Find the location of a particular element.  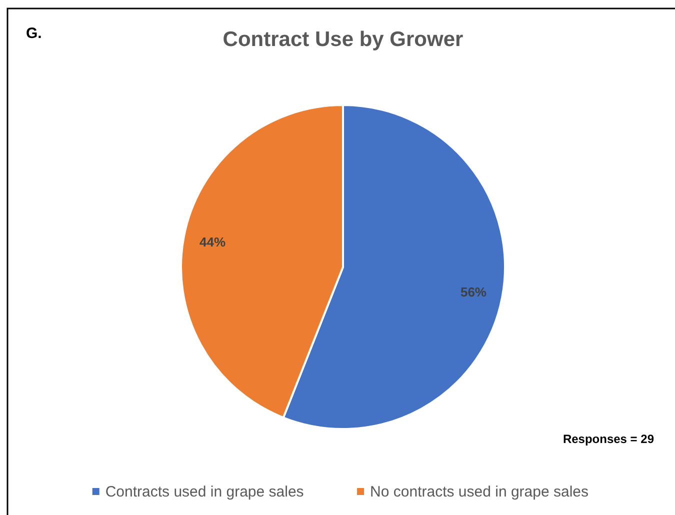

legend-label: Contracts used in grape sales is located at coordinates (204, 492).